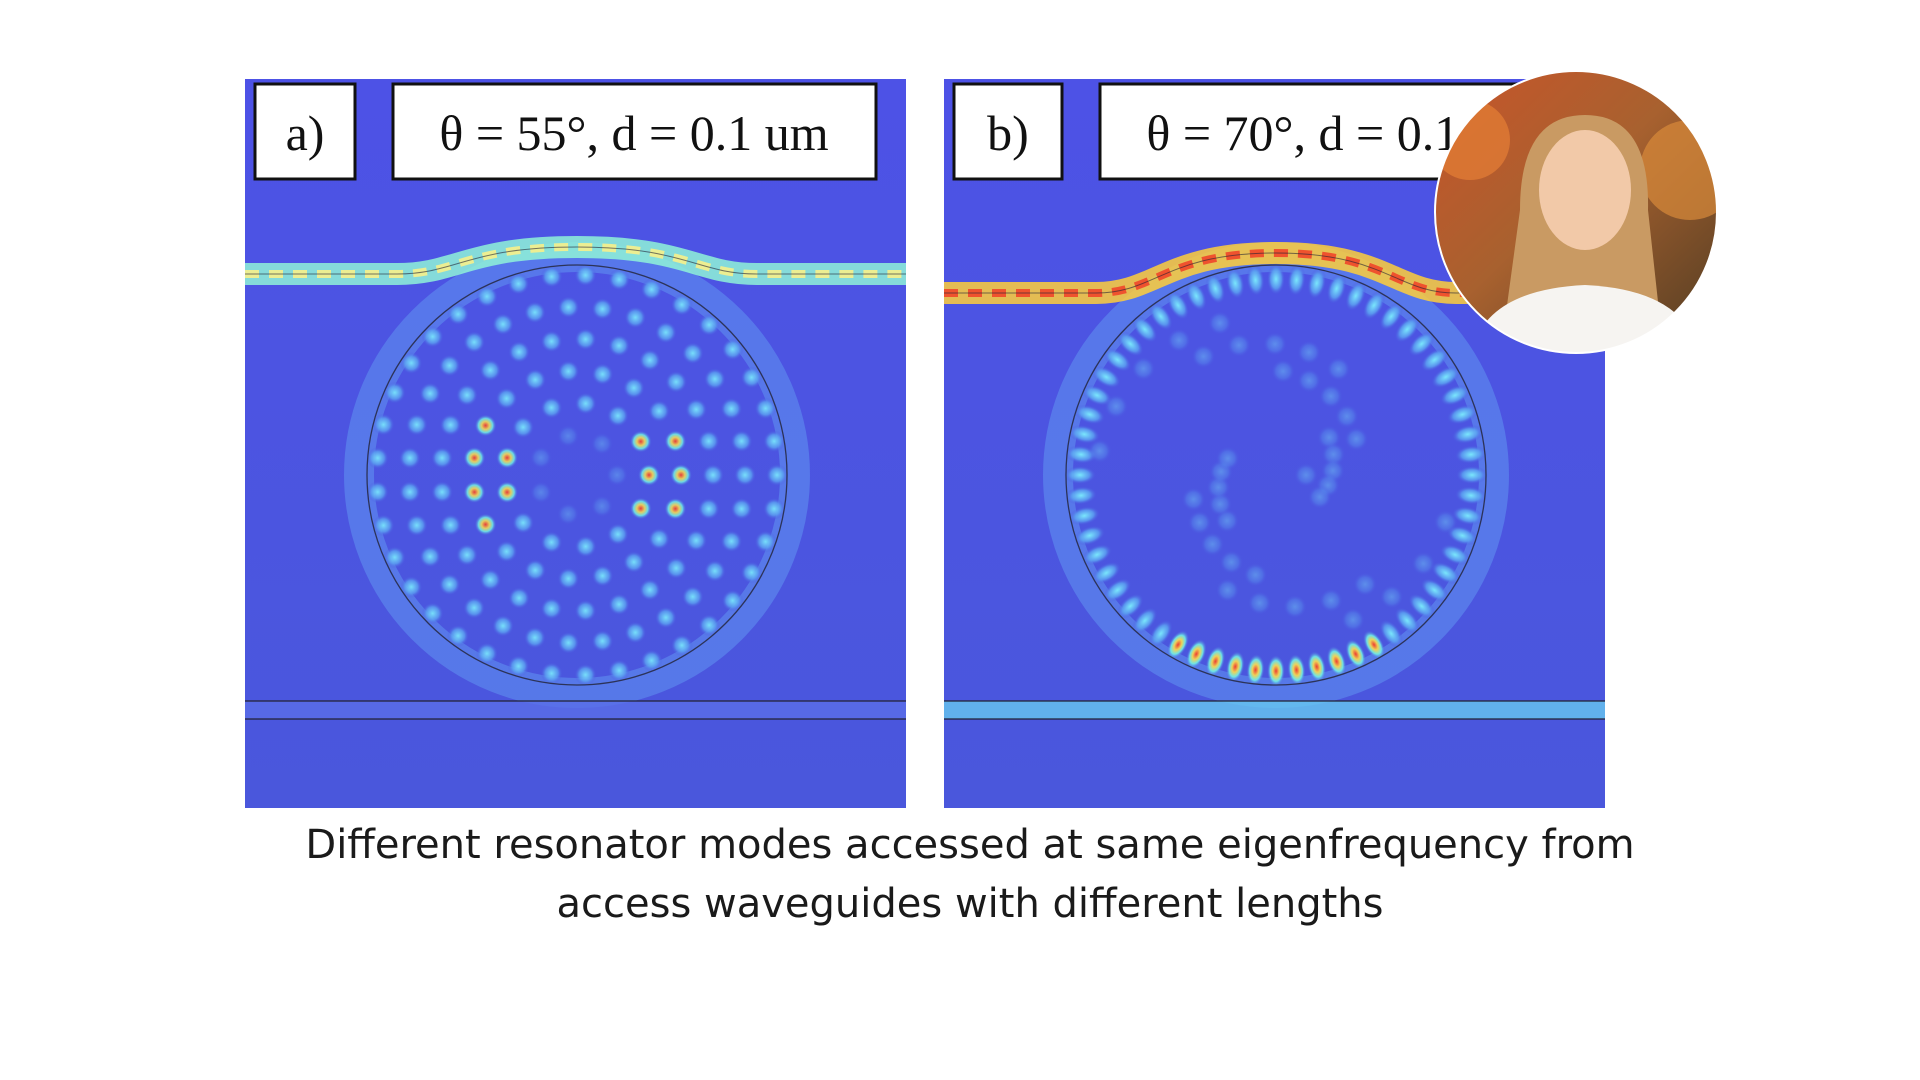 This screenshot has height=1080, width=1920. What do you see at coordinates (305, 133) in the screenshot?
I see `panel-label: a)` at bounding box center [305, 133].